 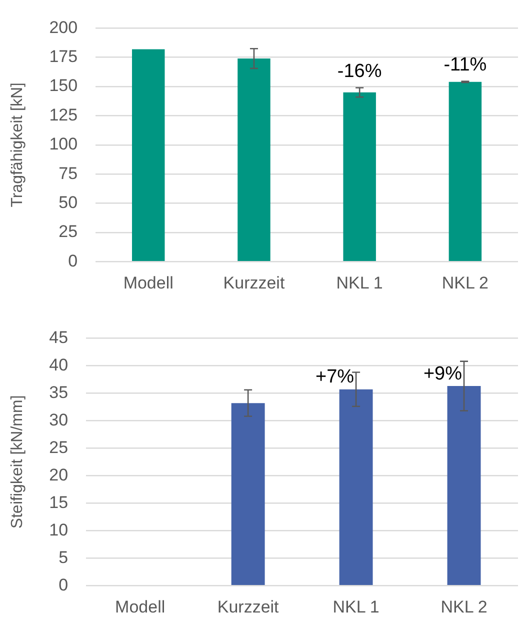 I want to click on y-tick-label: 175, so click(x=63, y=56).